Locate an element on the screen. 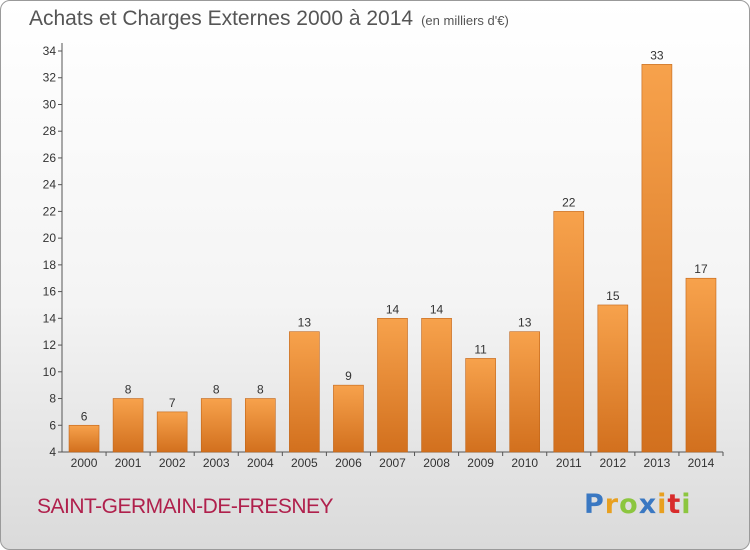 This screenshot has height=550, width=750. bar-2008 is located at coordinates (436, 385).